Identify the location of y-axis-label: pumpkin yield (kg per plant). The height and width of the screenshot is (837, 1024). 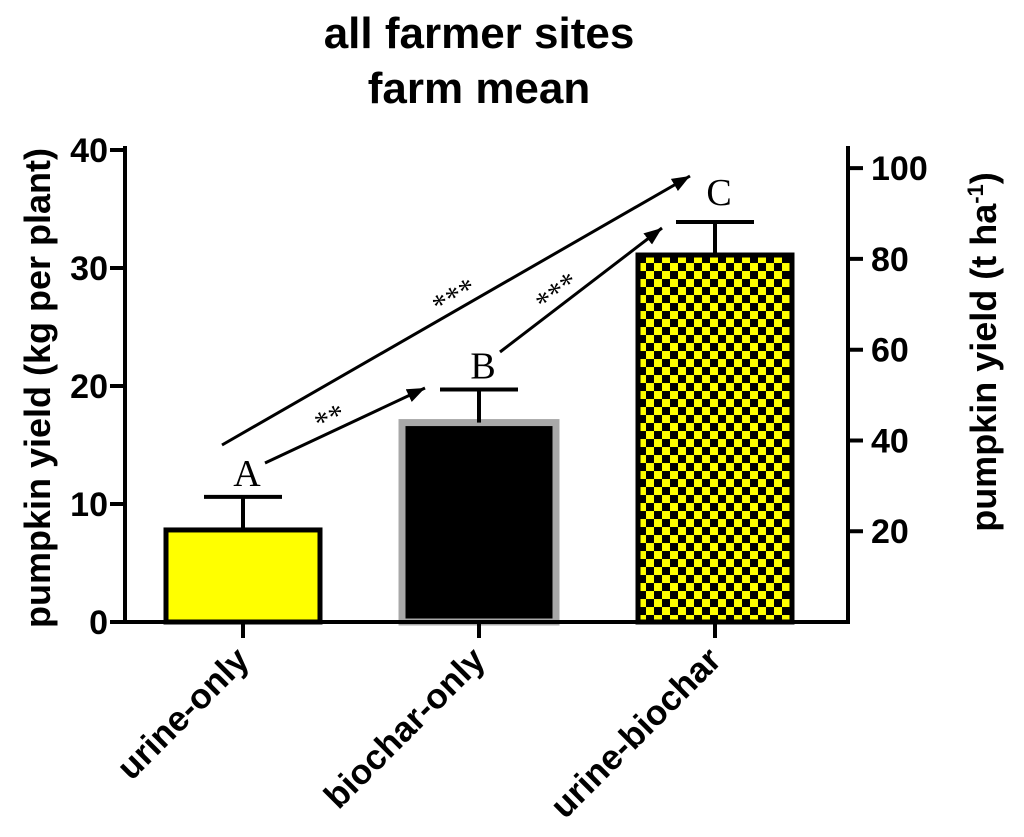
(37, 388).